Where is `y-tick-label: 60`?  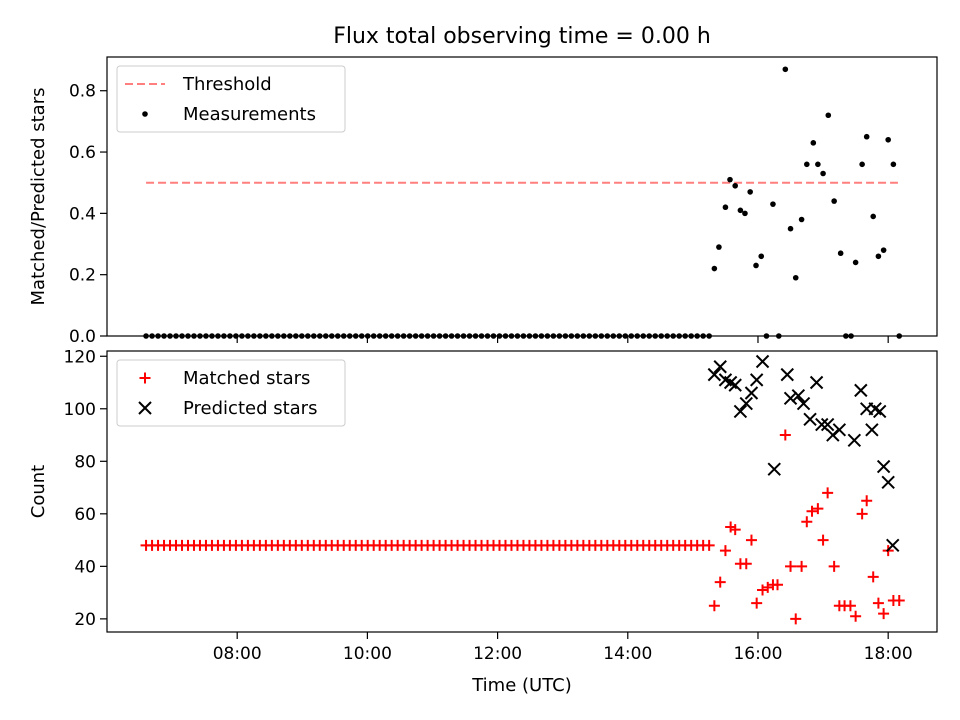
y-tick-label: 60 is located at coordinates (85, 515).